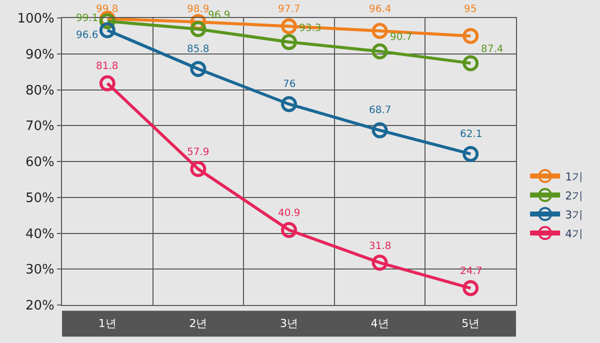  I want to click on legend-label: 1기, so click(574, 177).